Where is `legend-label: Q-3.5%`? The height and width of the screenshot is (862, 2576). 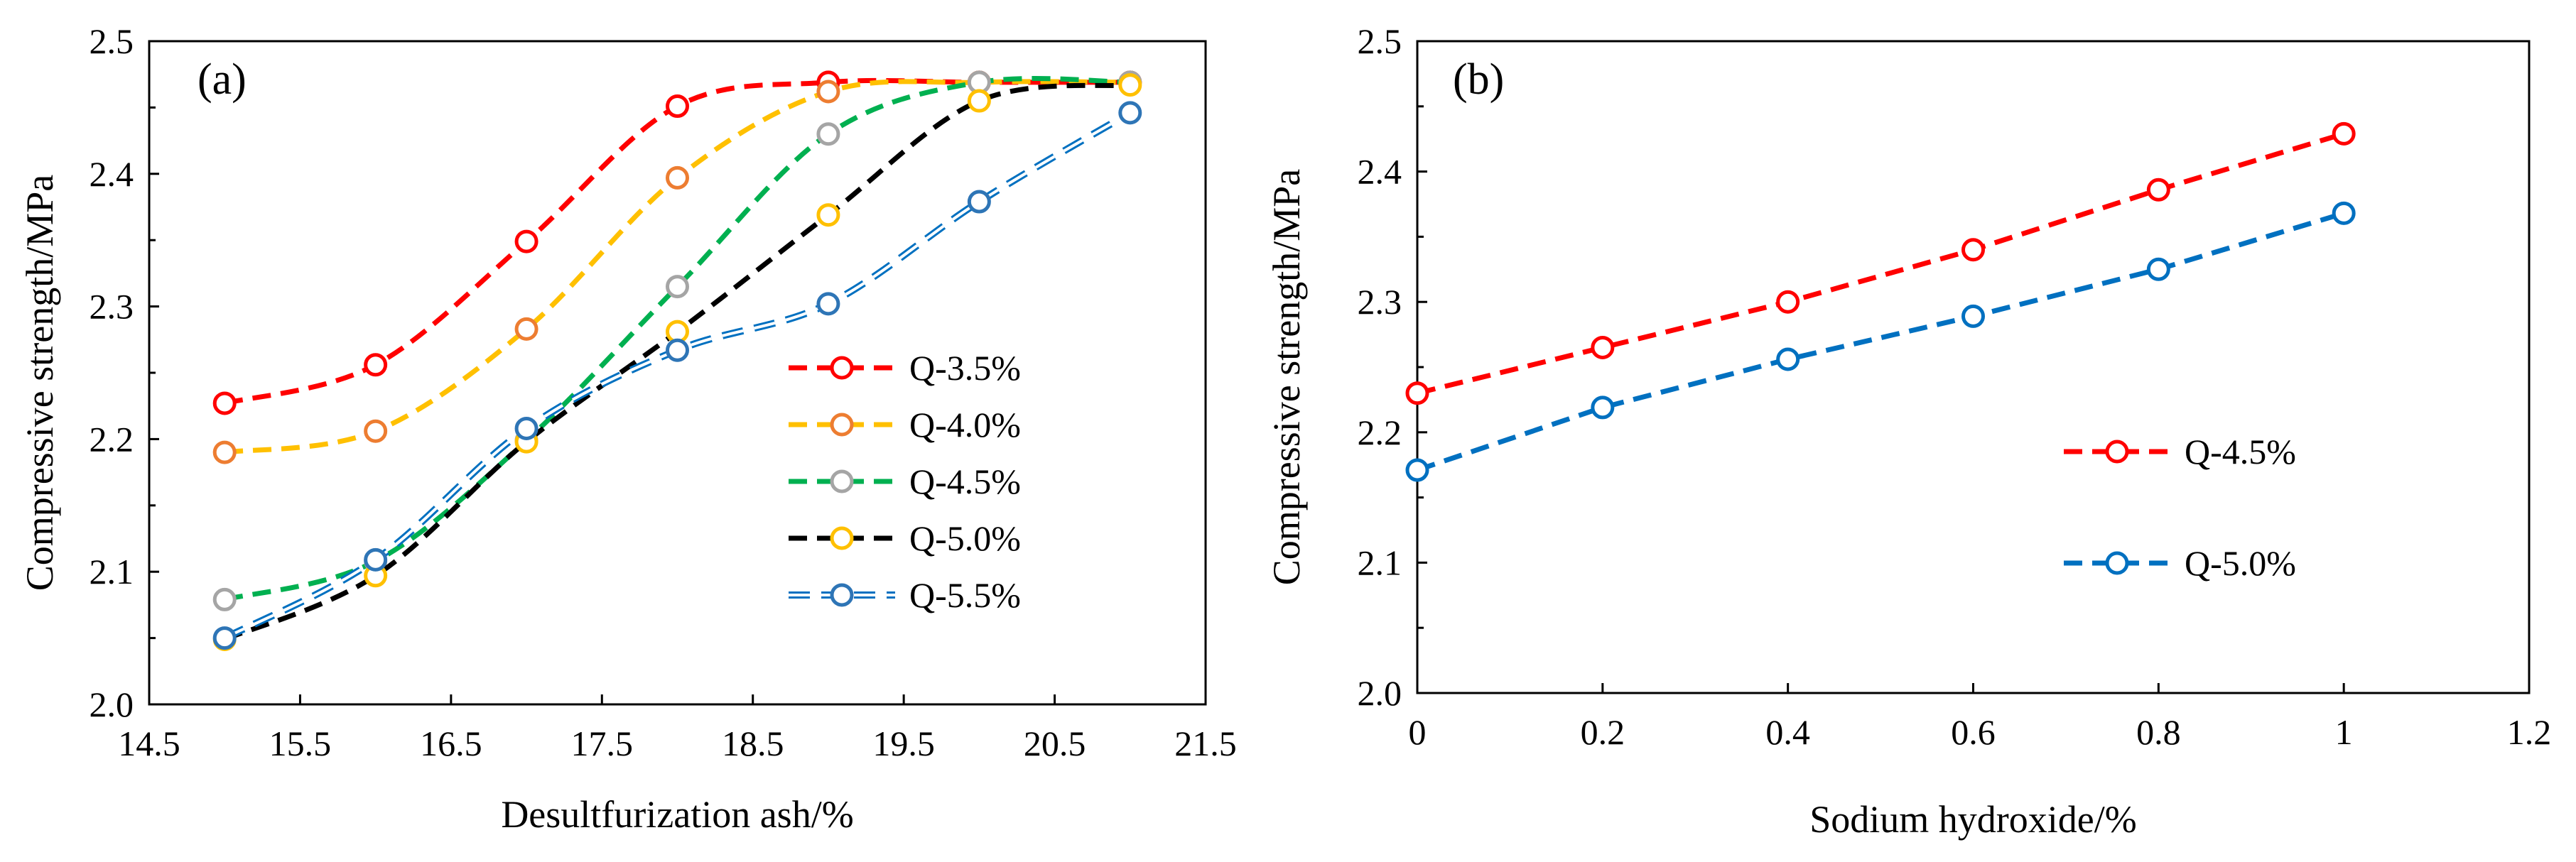 legend-label: Q-3.5% is located at coordinates (965, 368).